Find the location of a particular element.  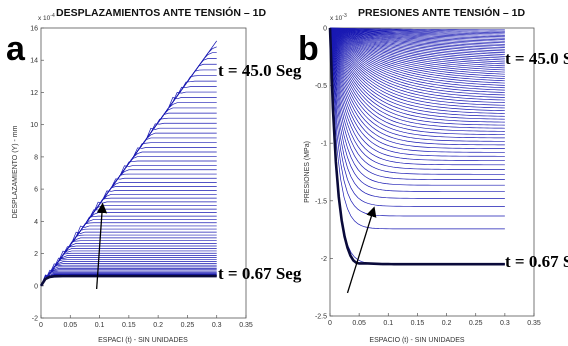

x-tick-label: 0.15 is located at coordinates (418, 323).